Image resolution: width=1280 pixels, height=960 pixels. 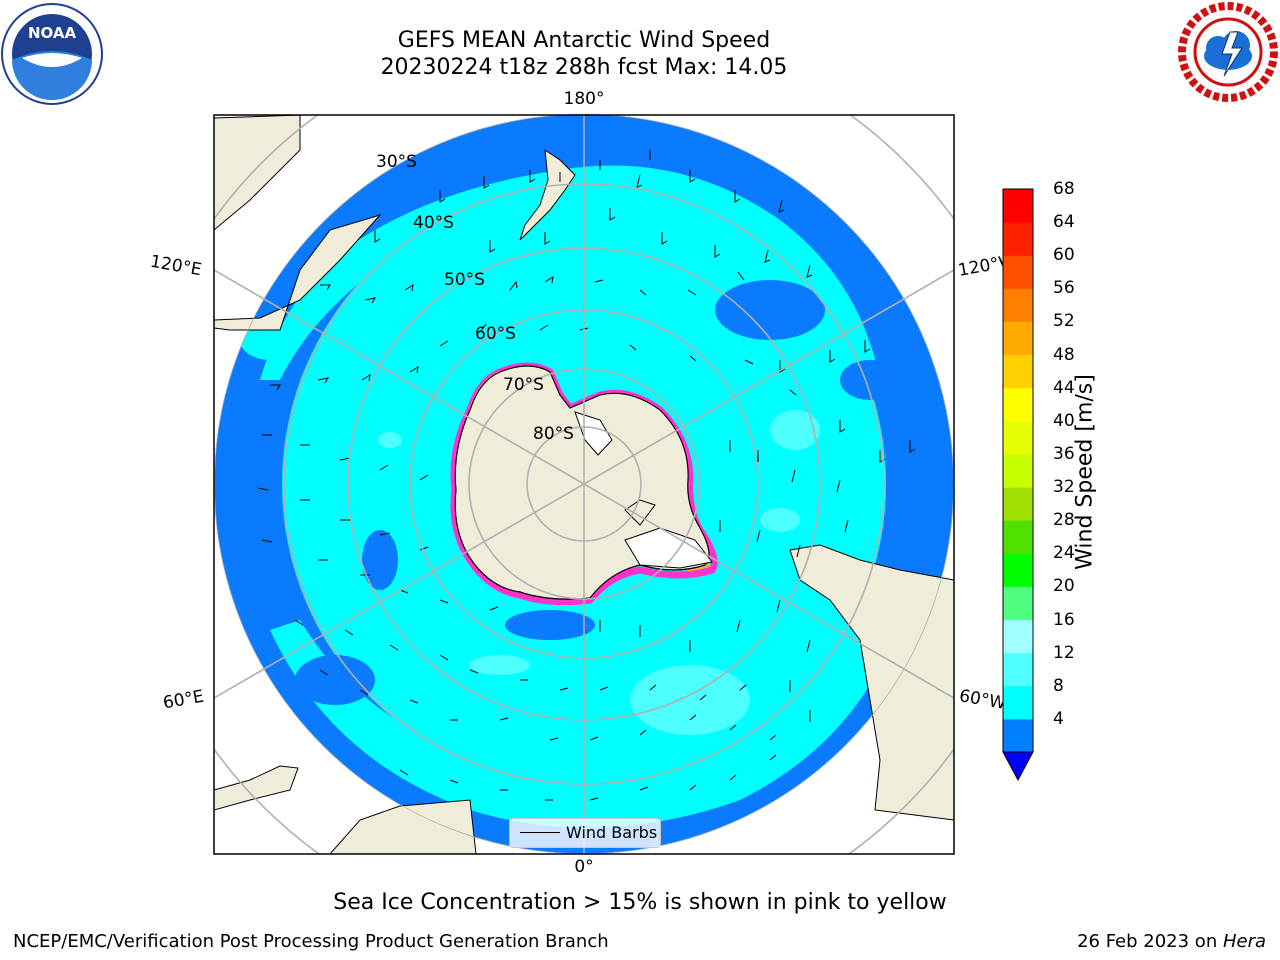 I want to click on colorbar-tick-label: 24, so click(x=1064, y=553).